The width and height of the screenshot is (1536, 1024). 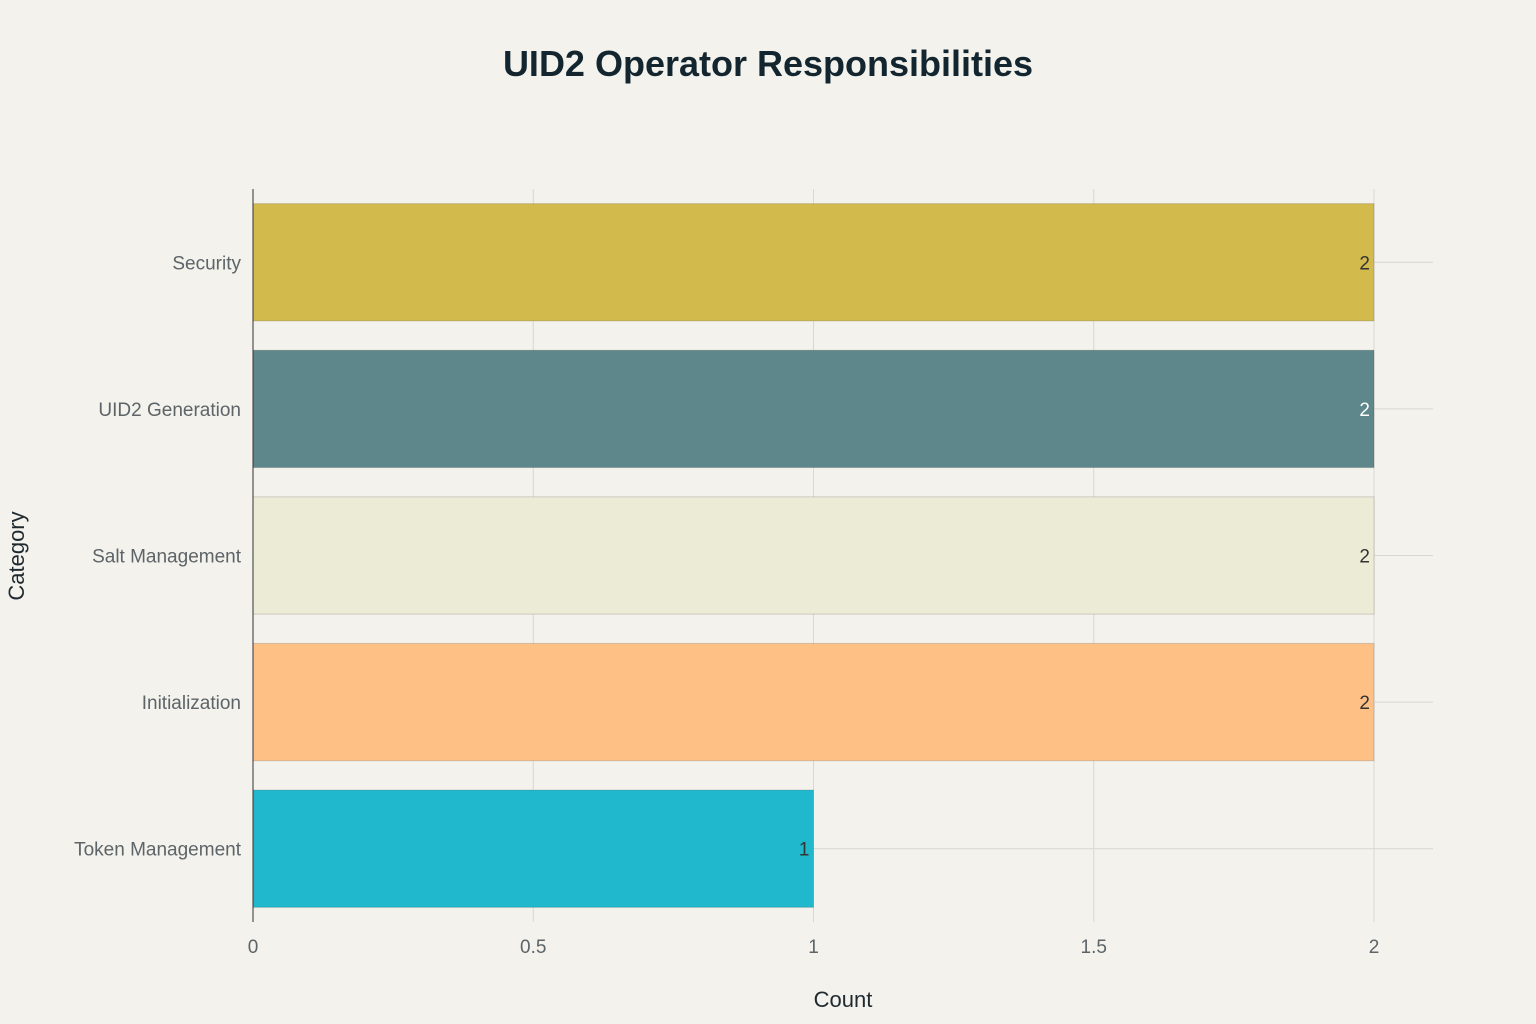 I want to click on bar-uid2-generation, so click(x=813, y=409).